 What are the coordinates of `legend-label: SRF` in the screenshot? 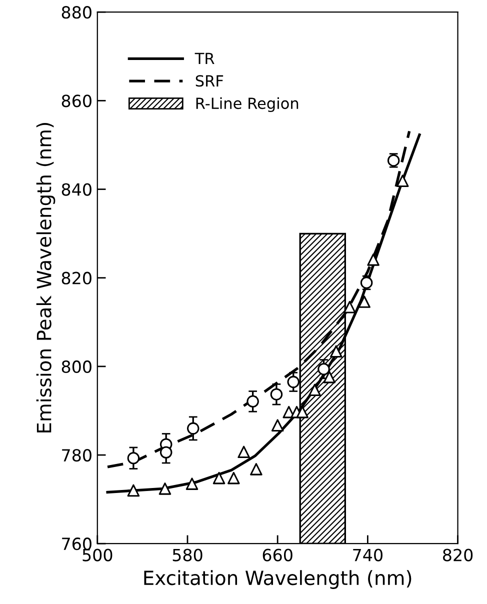 It's located at (210, 81).